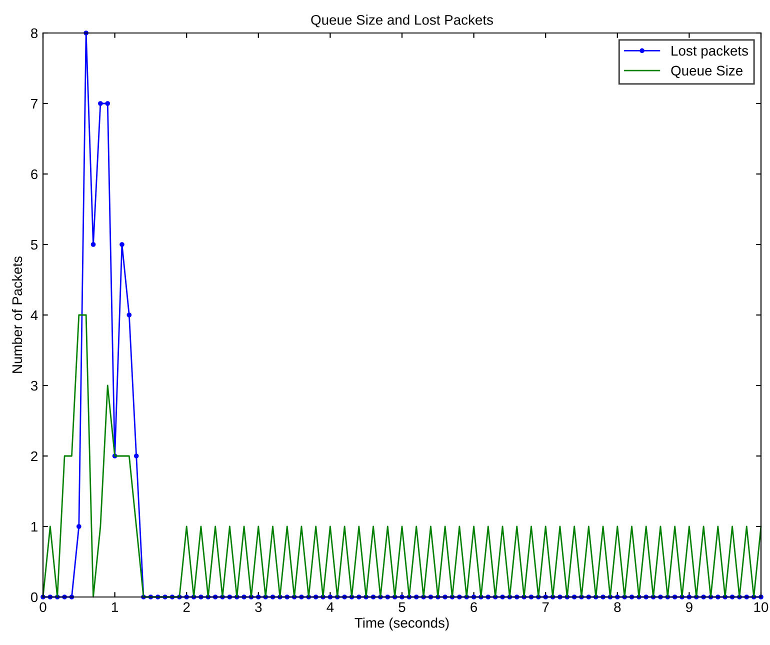  What do you see at coordinates (186, 607) in the screenshot?
I see `x-tick-label: 2` at bounding box center [186, 607].